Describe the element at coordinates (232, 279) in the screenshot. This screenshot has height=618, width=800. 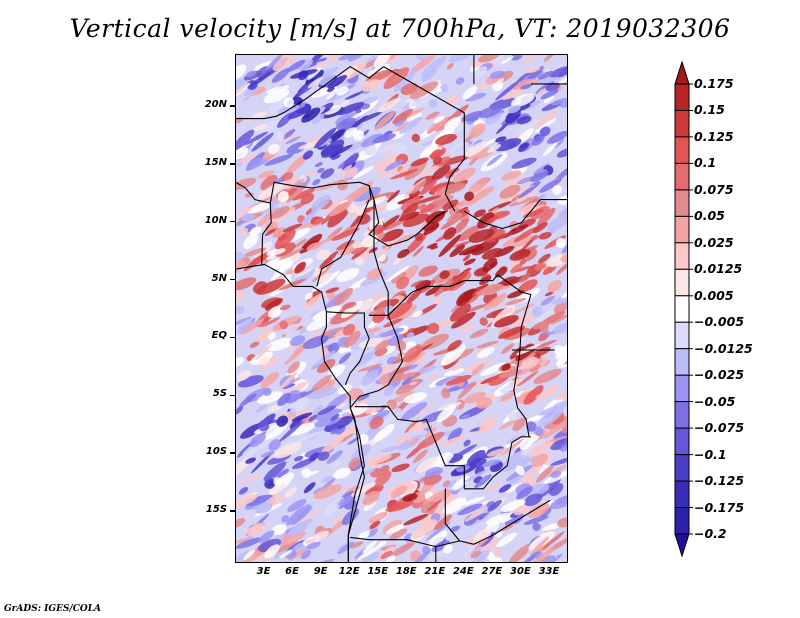
I see `y-tick` at that location.